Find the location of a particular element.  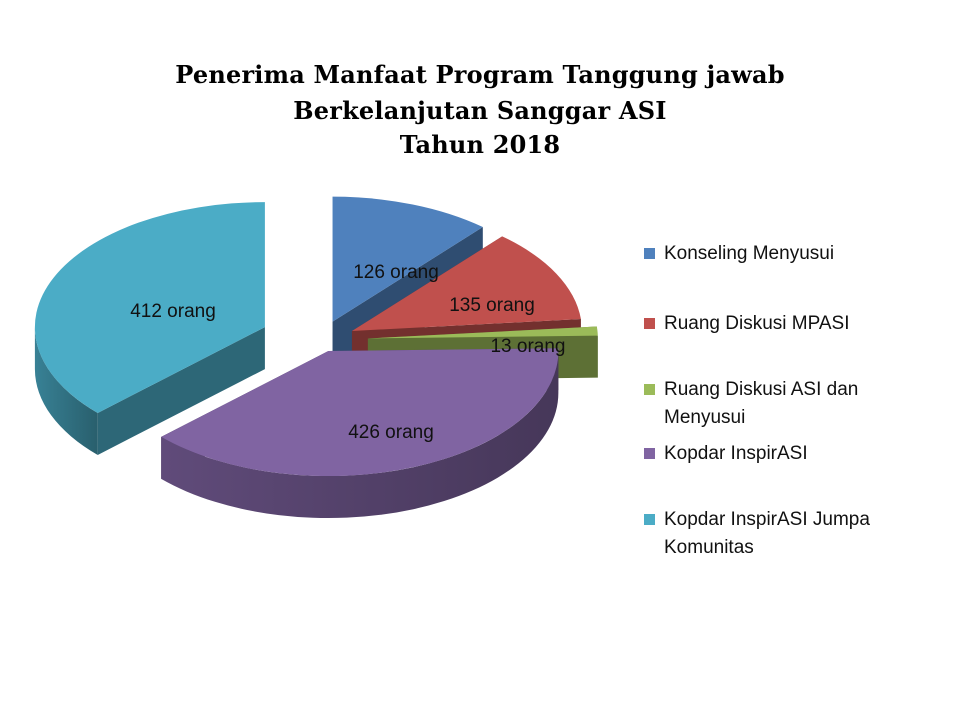

data-label-3: 426 orang is located at coordinates (391, 432).